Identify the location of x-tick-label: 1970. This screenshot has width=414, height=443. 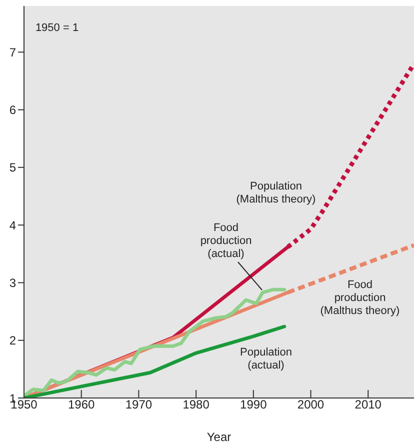
(138, 405).